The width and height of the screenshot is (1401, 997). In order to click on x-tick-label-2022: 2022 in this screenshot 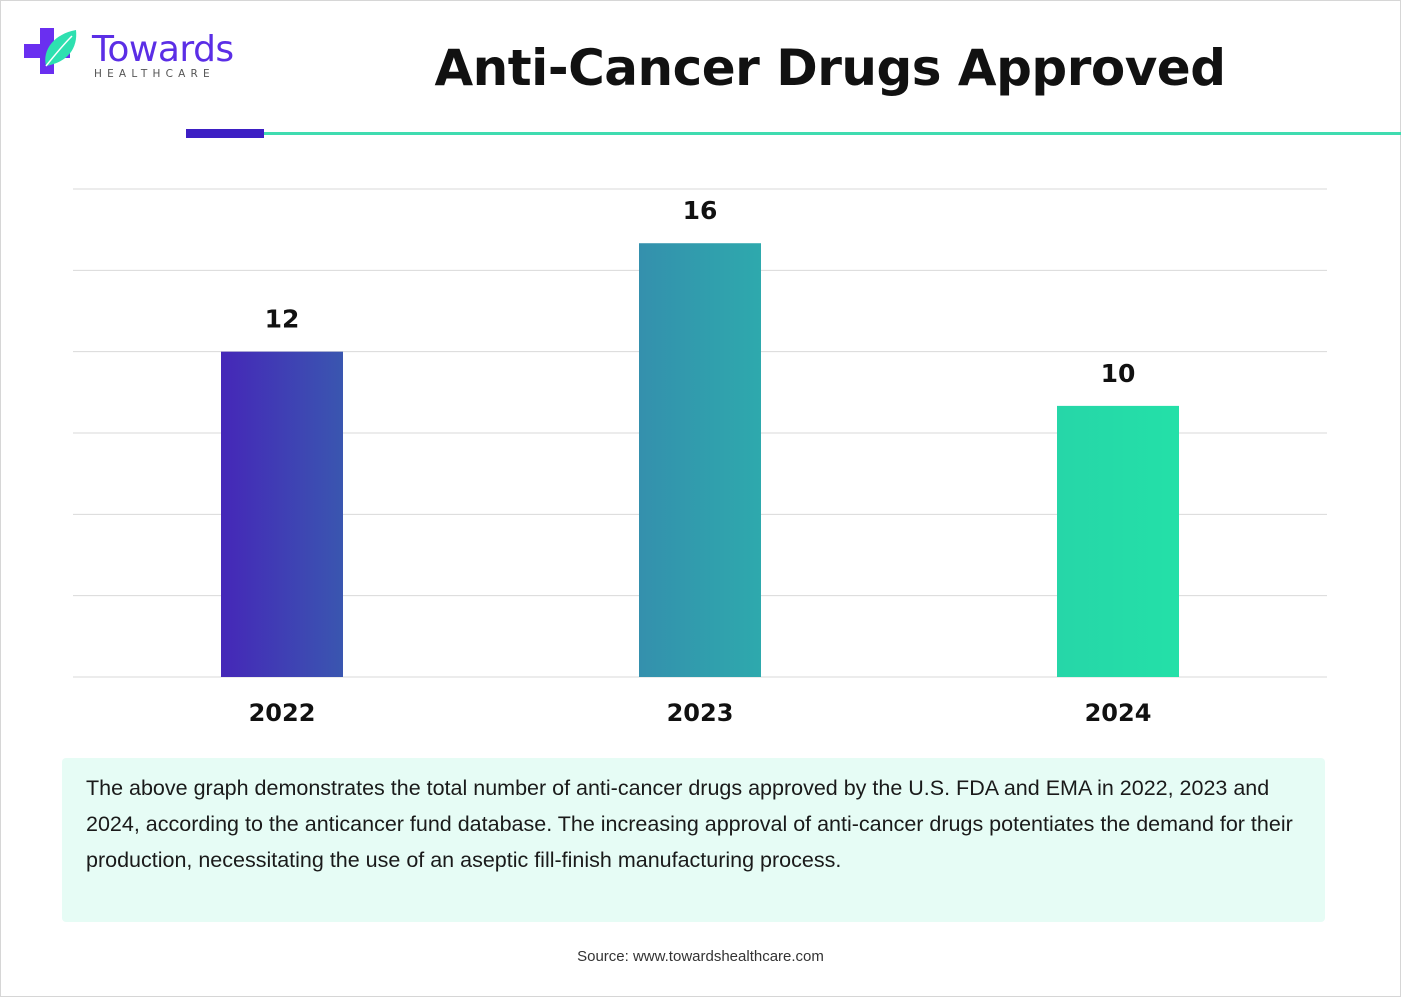, I will do `click(282, 713)`.